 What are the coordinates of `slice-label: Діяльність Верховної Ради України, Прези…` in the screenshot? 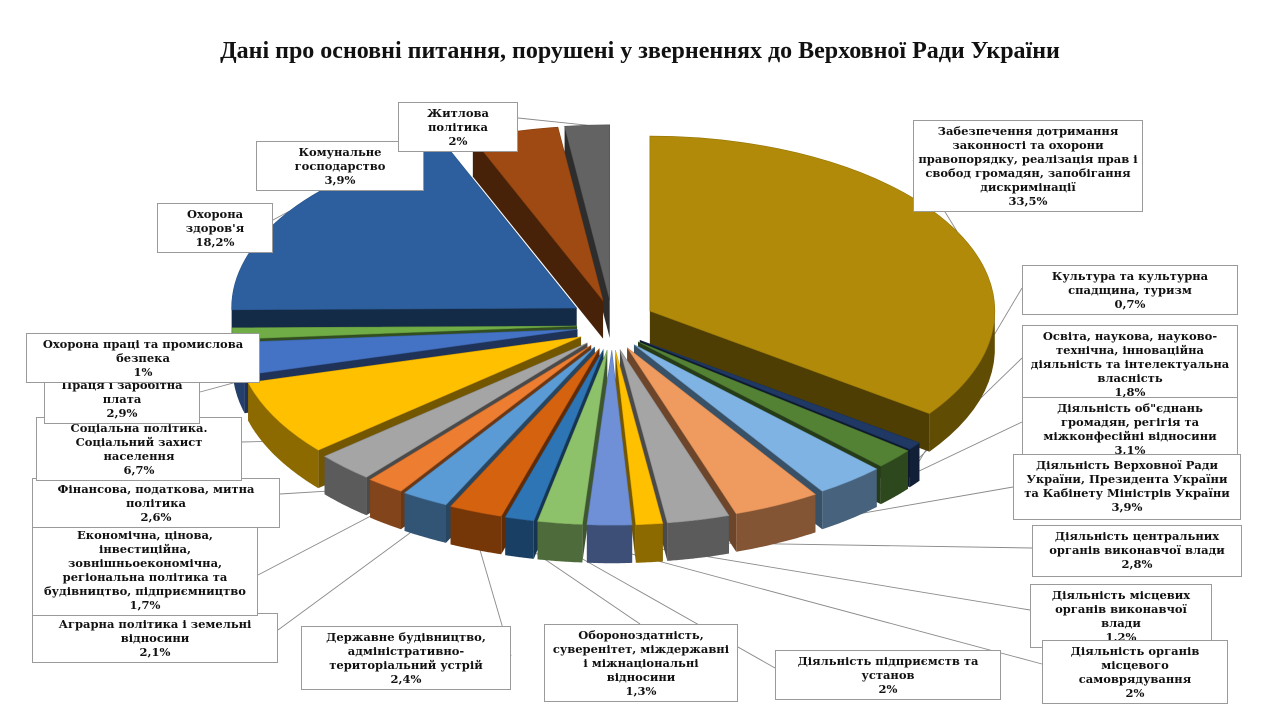 It's located at (1127, 487).